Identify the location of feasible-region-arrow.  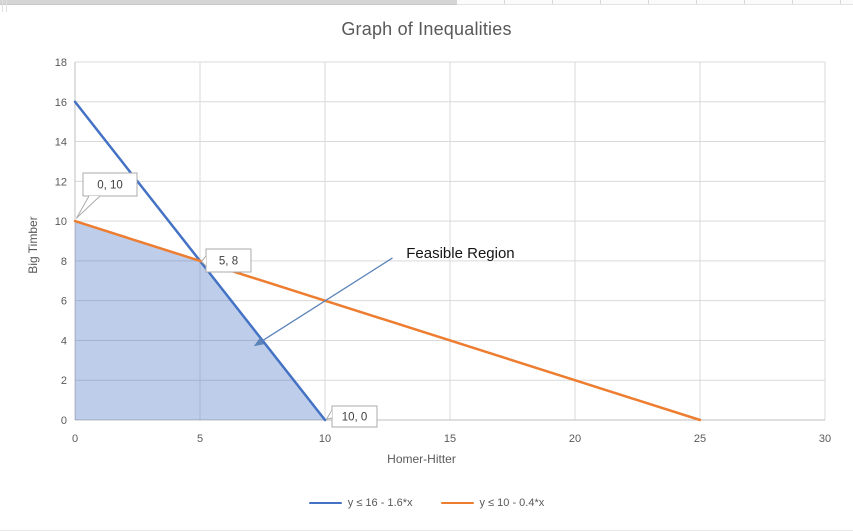
(323, 302).